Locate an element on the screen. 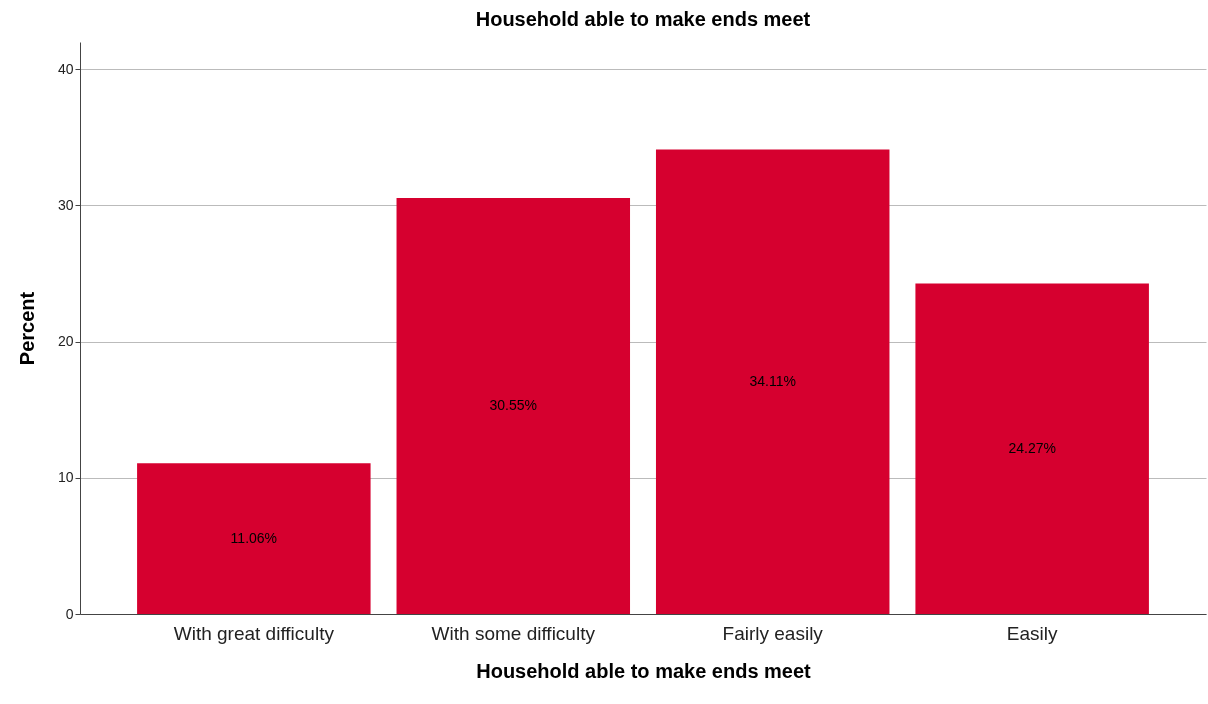  data-label: 11.06% is located at coordinates (254, 537).